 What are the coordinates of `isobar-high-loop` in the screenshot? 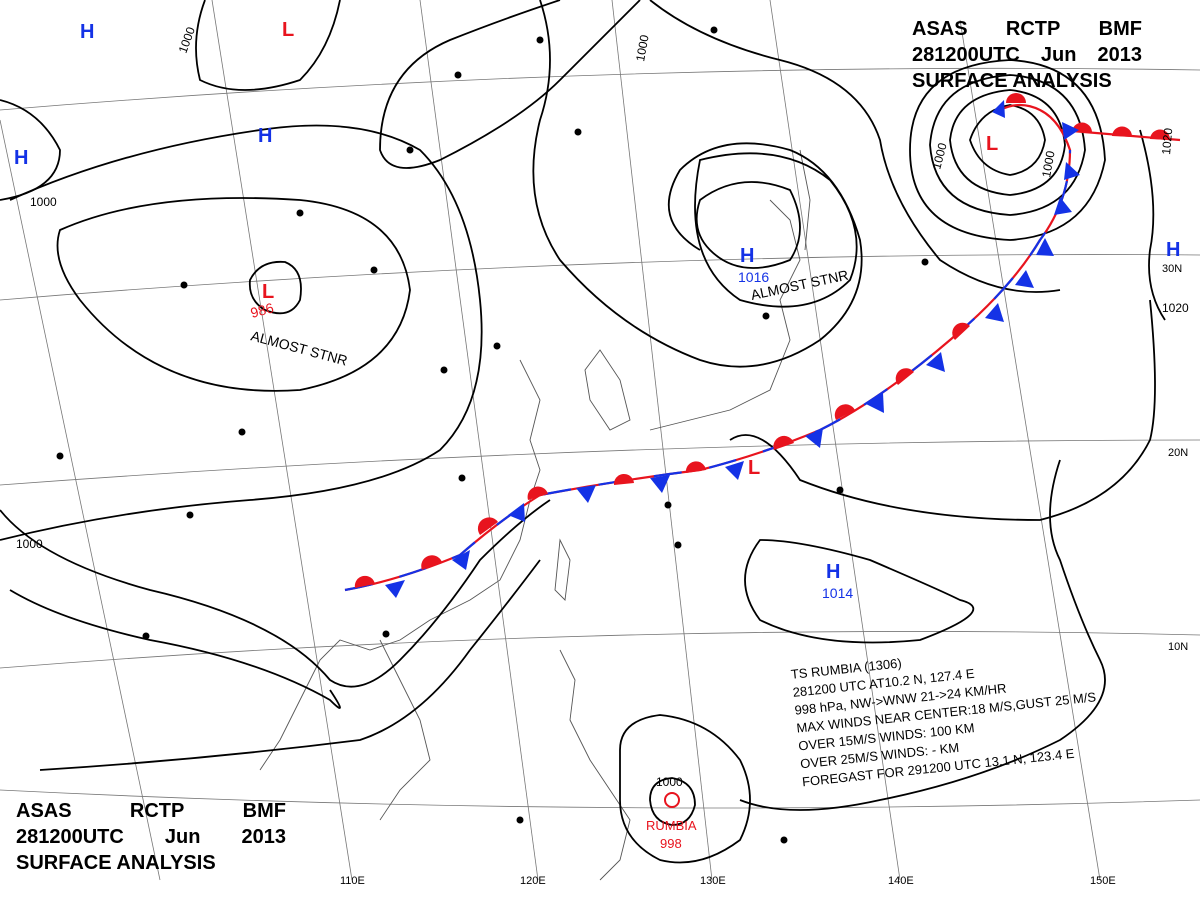 It's located at (776, 230).